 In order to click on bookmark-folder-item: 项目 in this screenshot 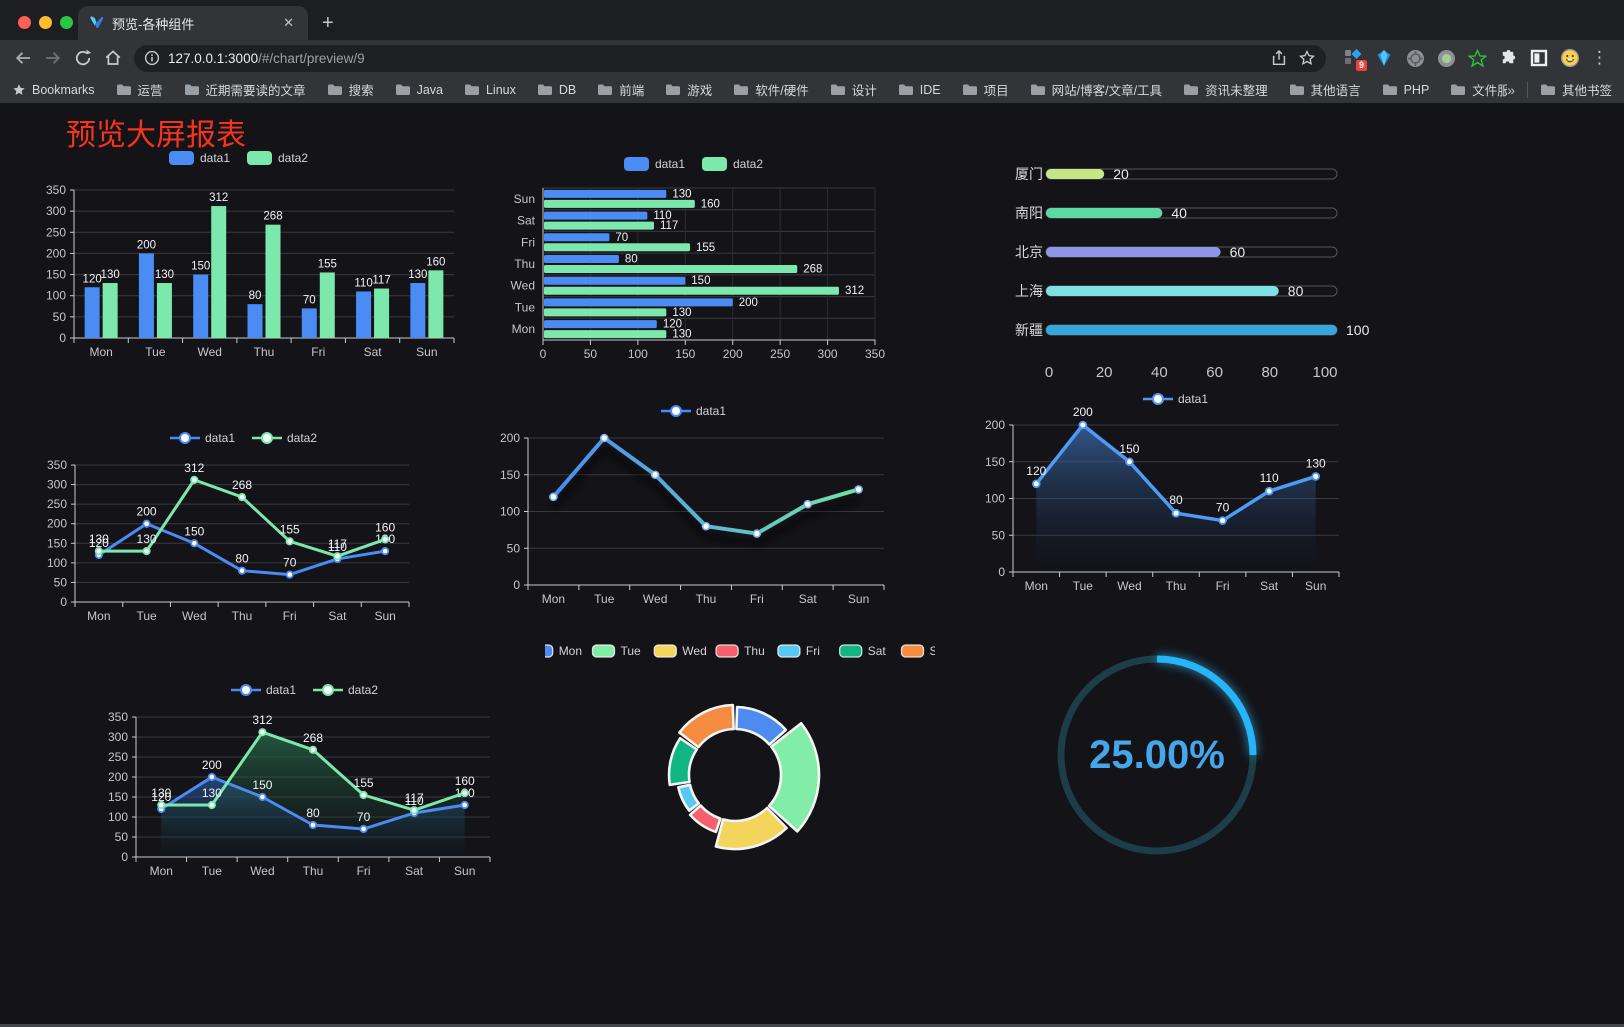, I will do `click(985, 89)`.